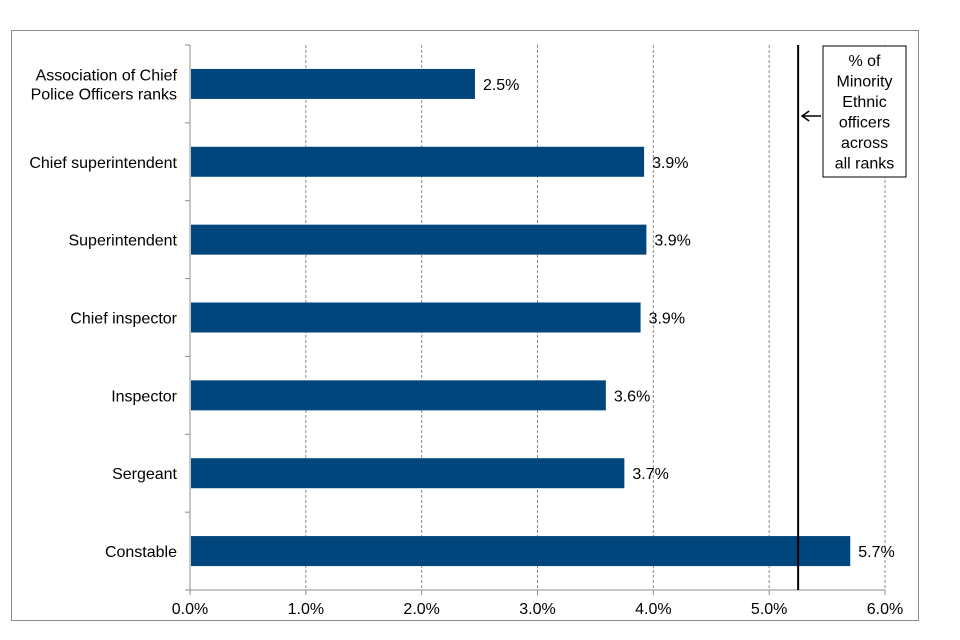 This screenshot has width=960, height=640. Describe the element at coordinates (190, 609) in the screenshot. I see `x-tick-label: 0.0%` at that location.